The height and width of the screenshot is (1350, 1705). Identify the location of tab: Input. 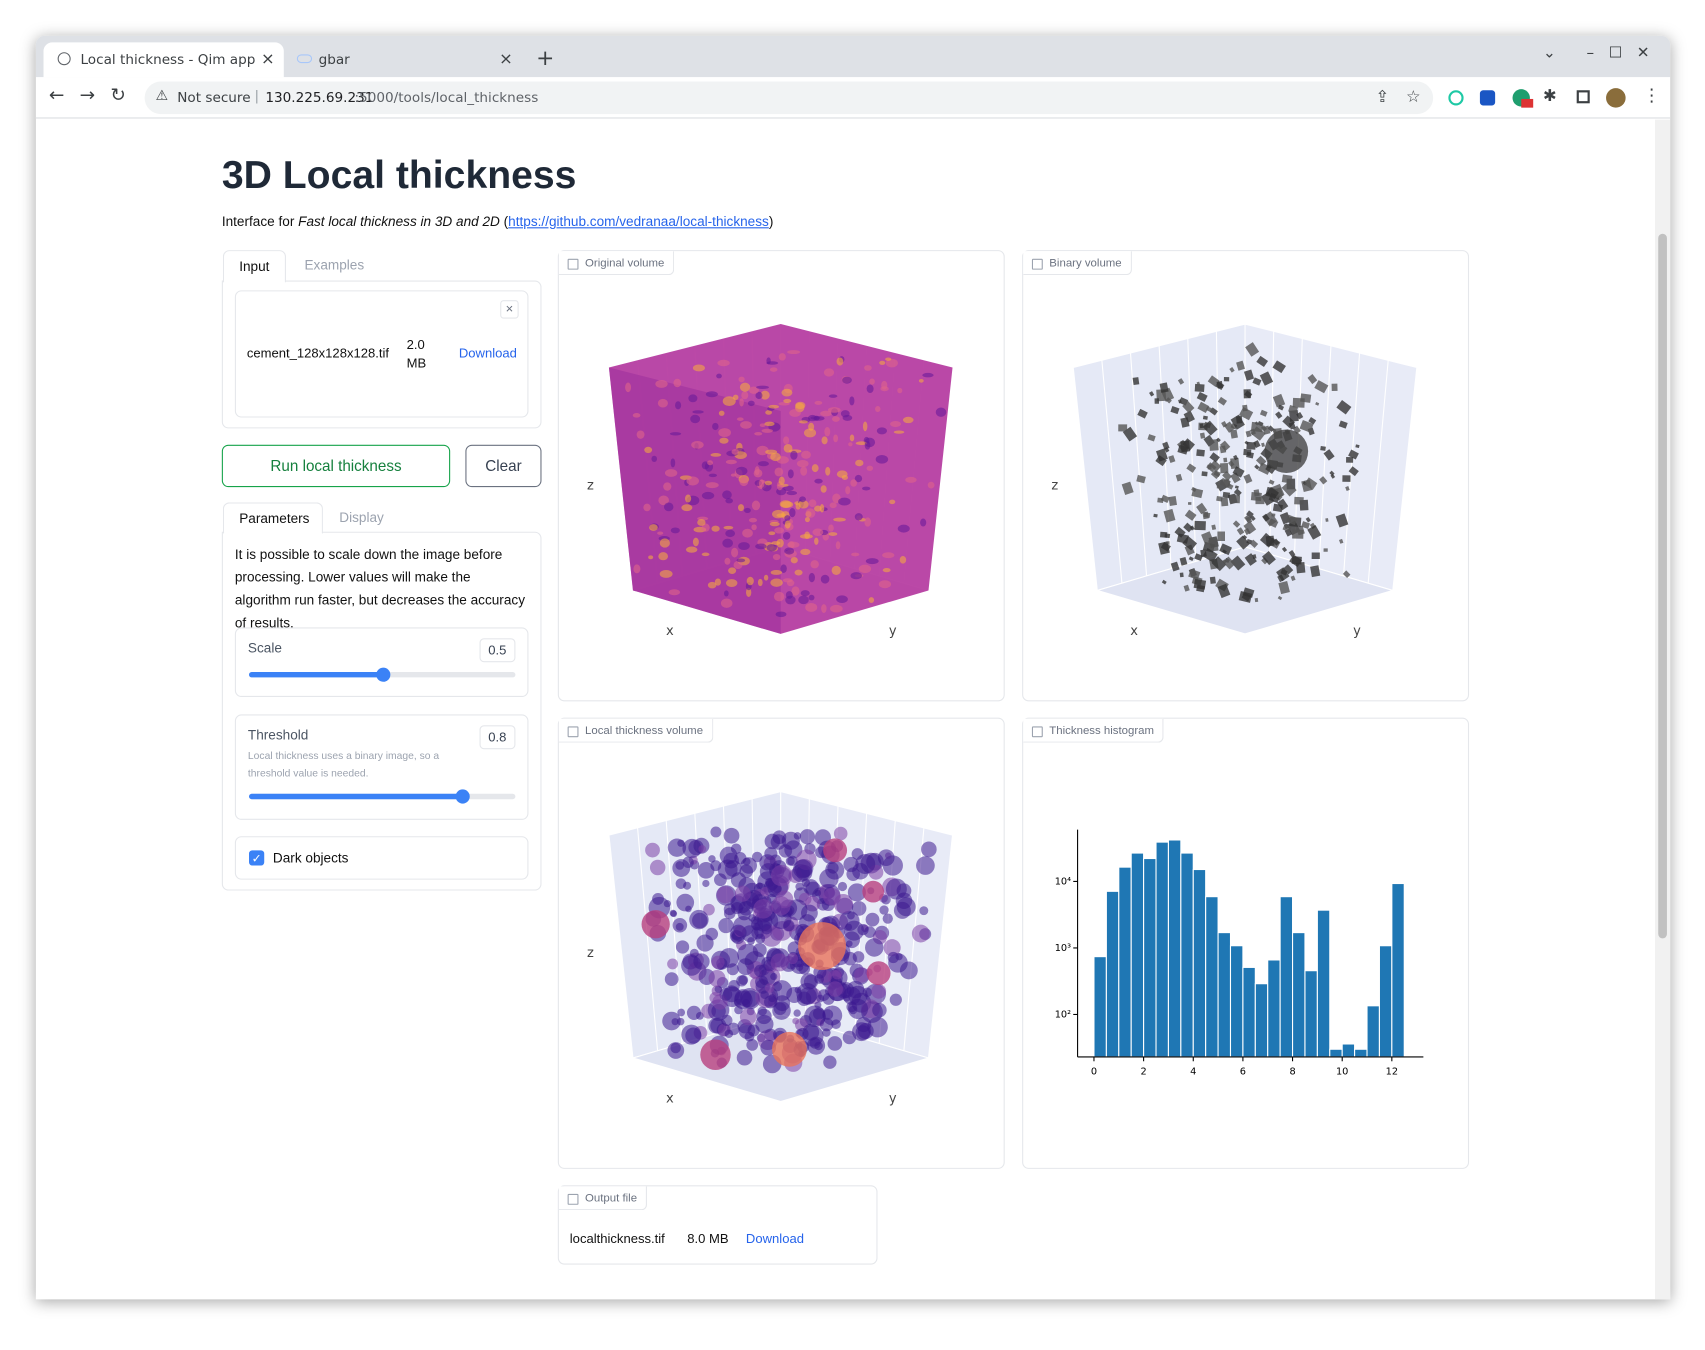
(254, 266).